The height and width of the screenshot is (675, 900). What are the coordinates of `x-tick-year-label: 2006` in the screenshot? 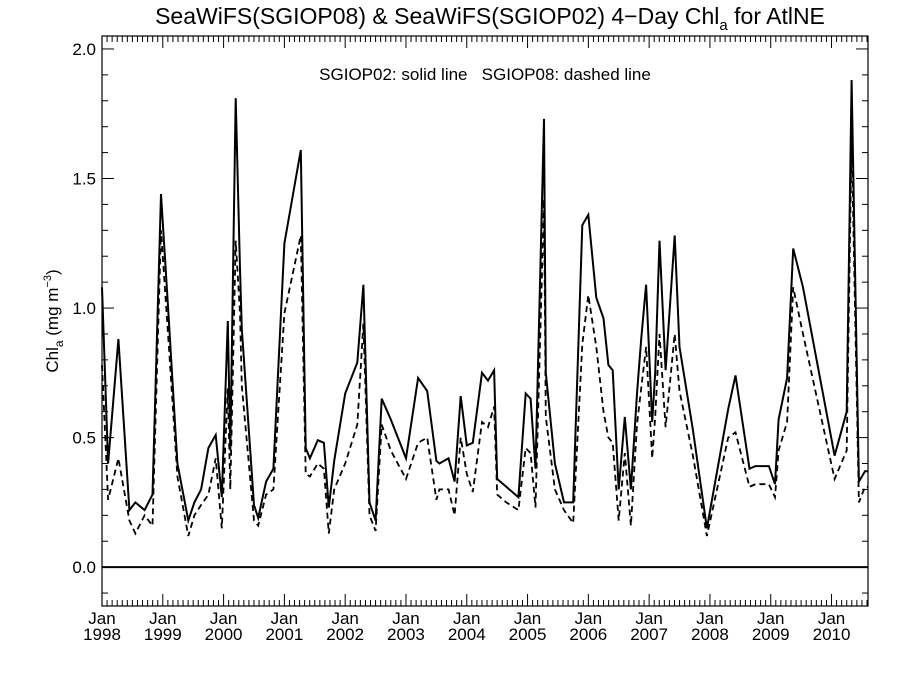 It's located at (588, 634).